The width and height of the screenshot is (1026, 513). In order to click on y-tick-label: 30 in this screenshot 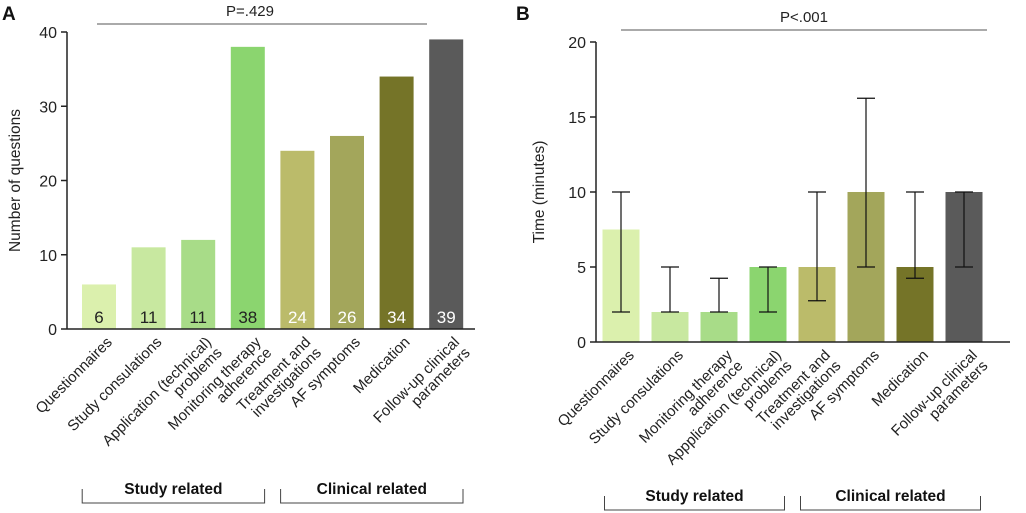, I will do `click(48, 107)`.